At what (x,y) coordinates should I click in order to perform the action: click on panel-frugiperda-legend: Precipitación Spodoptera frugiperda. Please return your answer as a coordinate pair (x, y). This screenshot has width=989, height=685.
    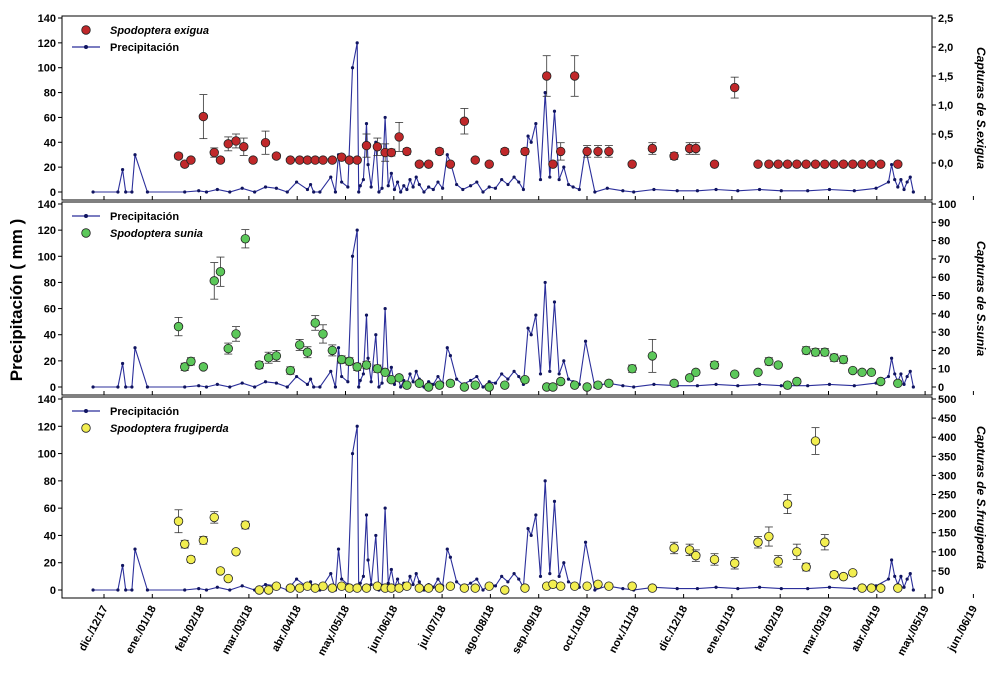
    Looking at the image, I should click on (150, 420).